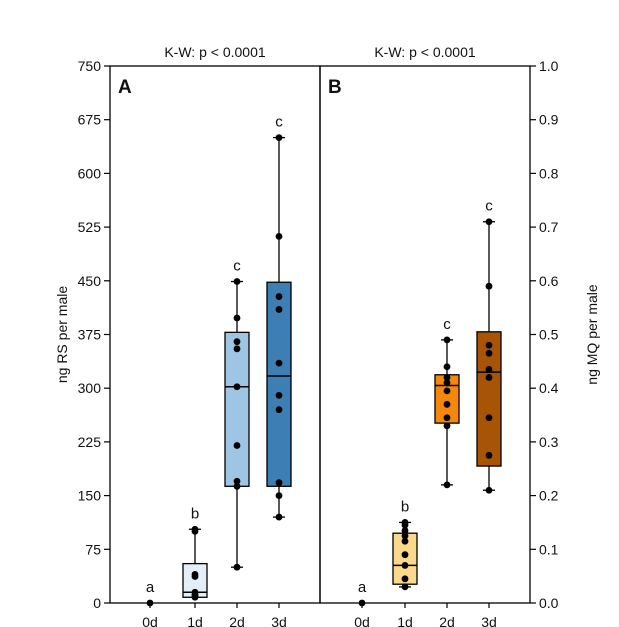 This screenshot has width=620, height=628. Describe the element at coordinates (215, 52) in the screenshot. I see `panel-title-a: K-W: p < 0.0001` at that location.